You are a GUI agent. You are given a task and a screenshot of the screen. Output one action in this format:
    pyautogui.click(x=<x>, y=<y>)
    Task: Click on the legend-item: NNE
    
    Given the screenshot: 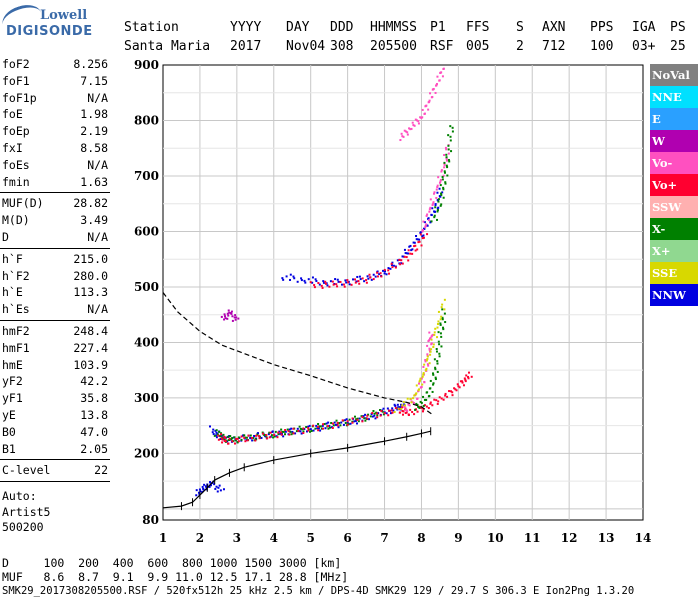 What is the action you would take?
    pyautogui.click(x=674, y=97)
    